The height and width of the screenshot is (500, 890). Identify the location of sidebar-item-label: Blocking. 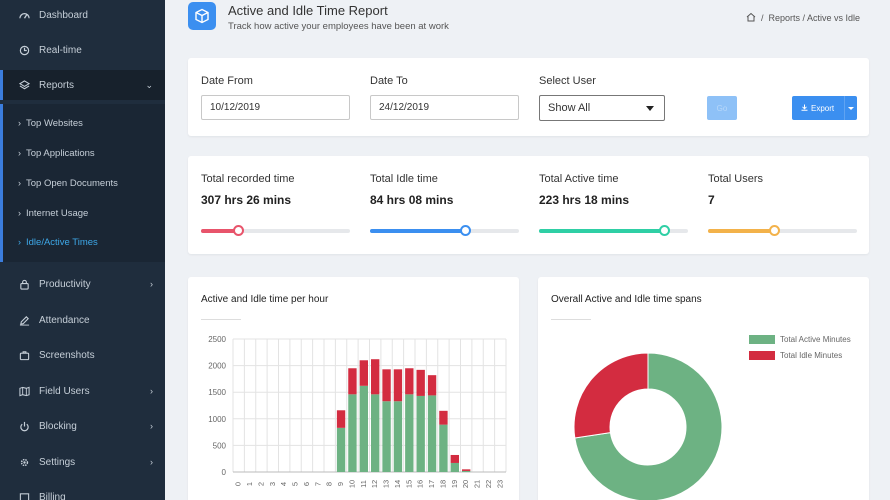
(58, 426).